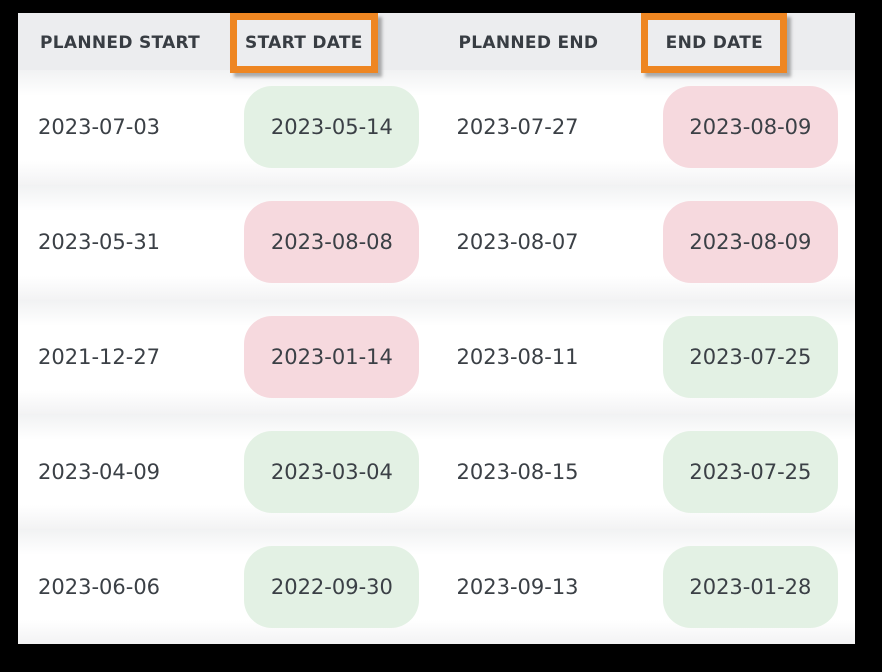 This screenshot has height=672, width=882. Describe the element at coordinates (99, 586) in the screenshot. I see `planned-start-cell: 2023-06-06` at that location.